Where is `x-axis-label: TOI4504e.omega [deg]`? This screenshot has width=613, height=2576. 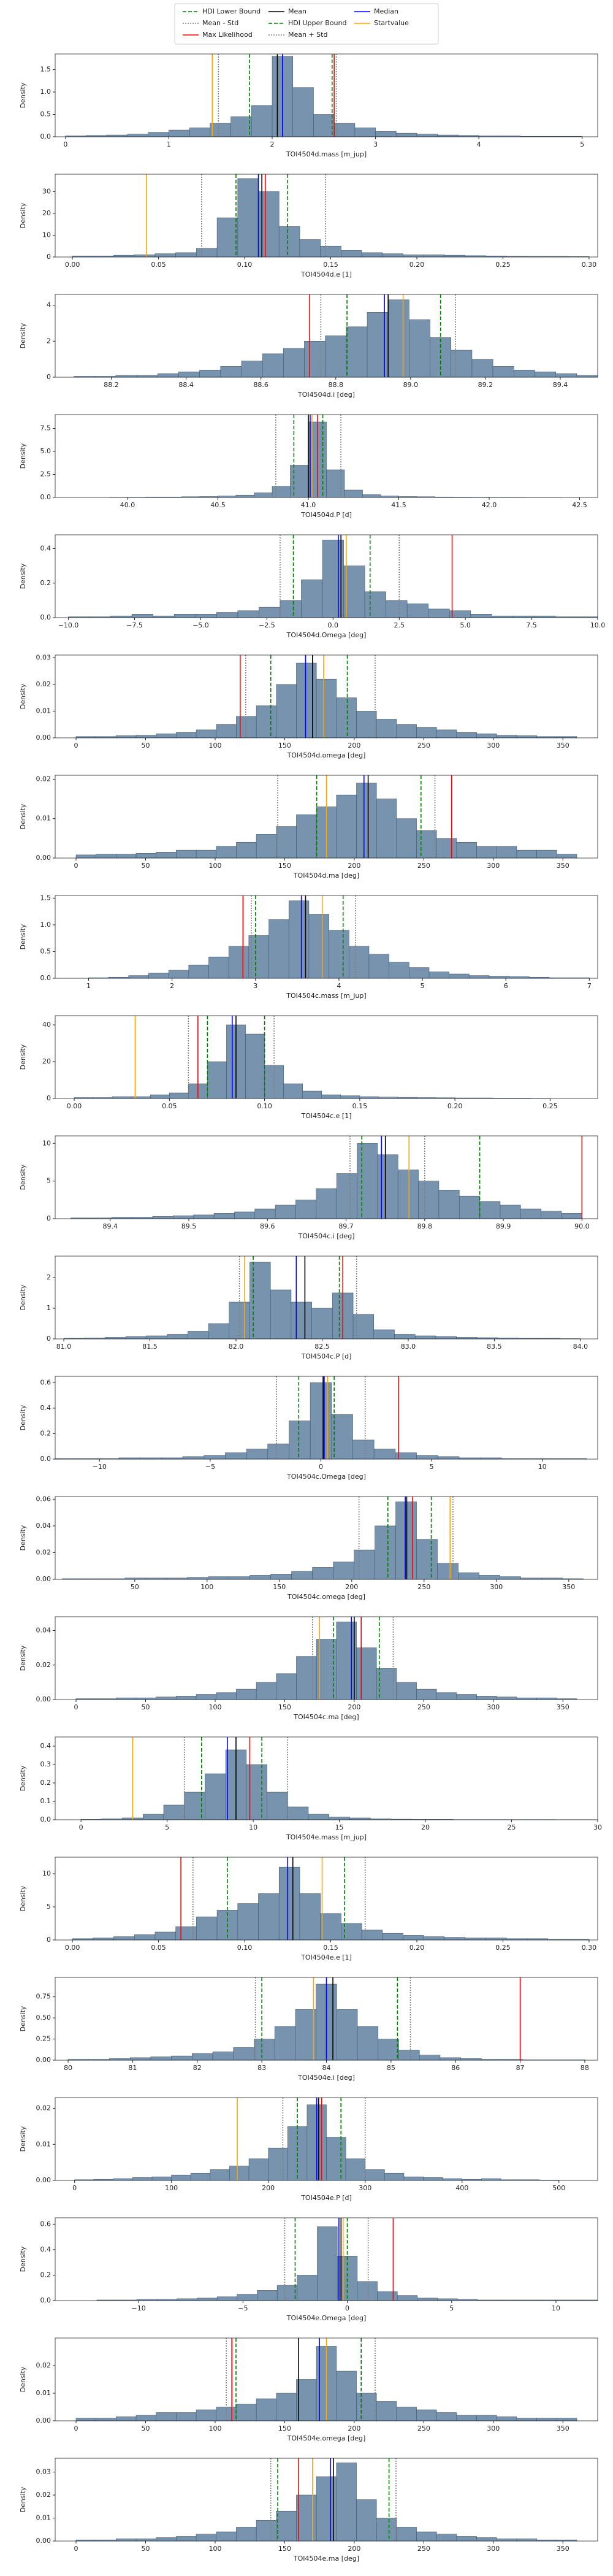 x-axis-label: TOI4504e.omega [deg] is located at coordinates (326, 2438).